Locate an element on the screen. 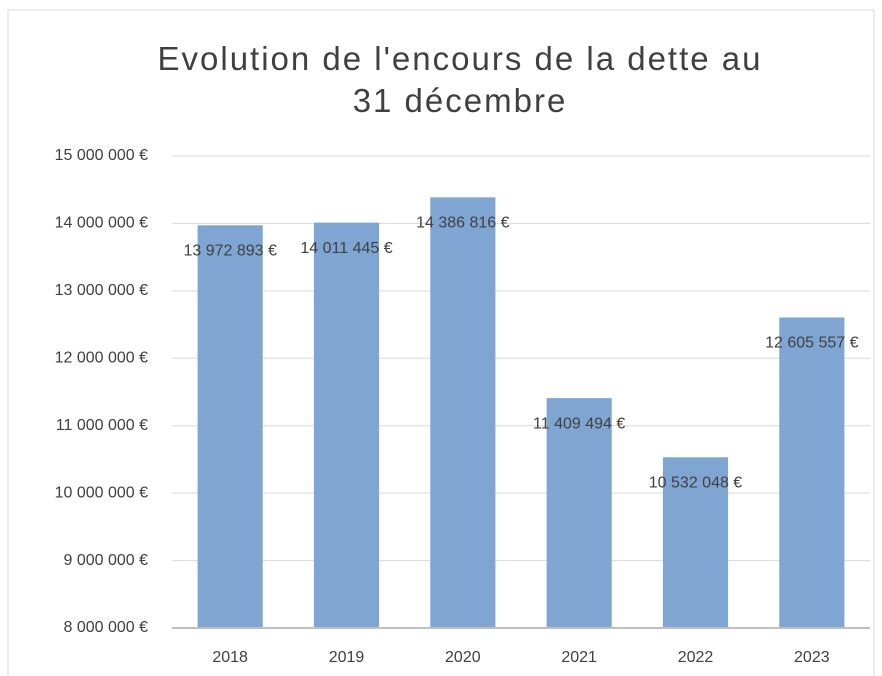  y-tick-label: 9 000 000 € is located at coordinates (105, 560).